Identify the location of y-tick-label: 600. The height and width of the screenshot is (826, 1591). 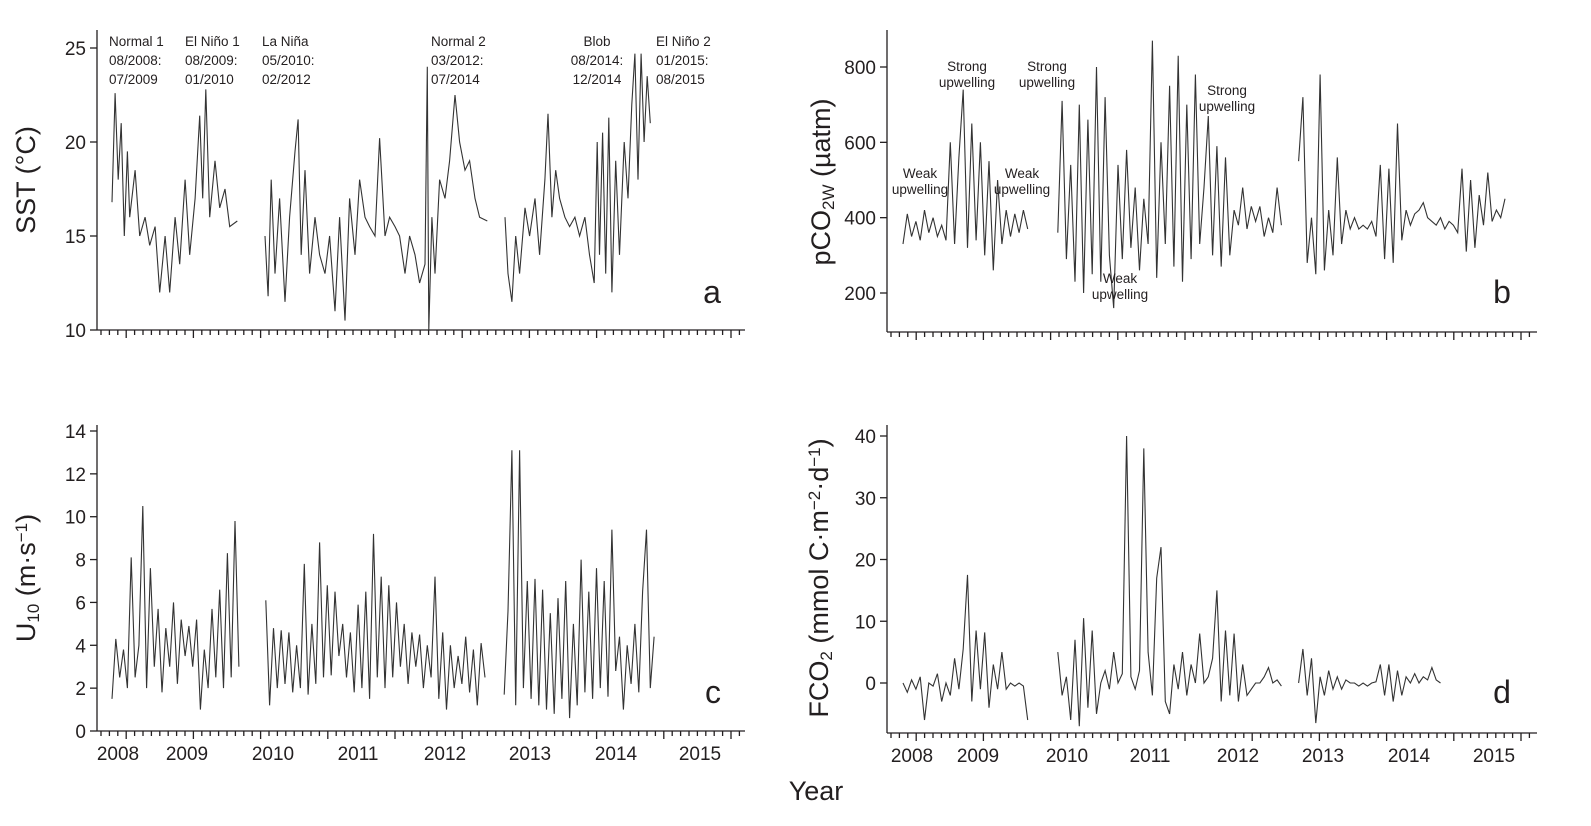
(860, 143).